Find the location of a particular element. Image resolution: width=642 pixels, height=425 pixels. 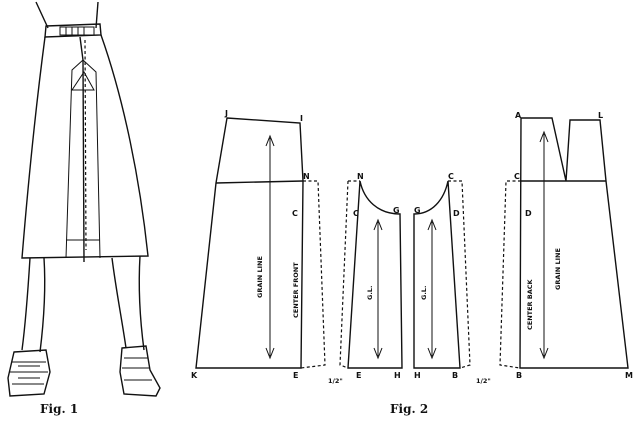

point-N2: N is located at coordinates (360, 176).